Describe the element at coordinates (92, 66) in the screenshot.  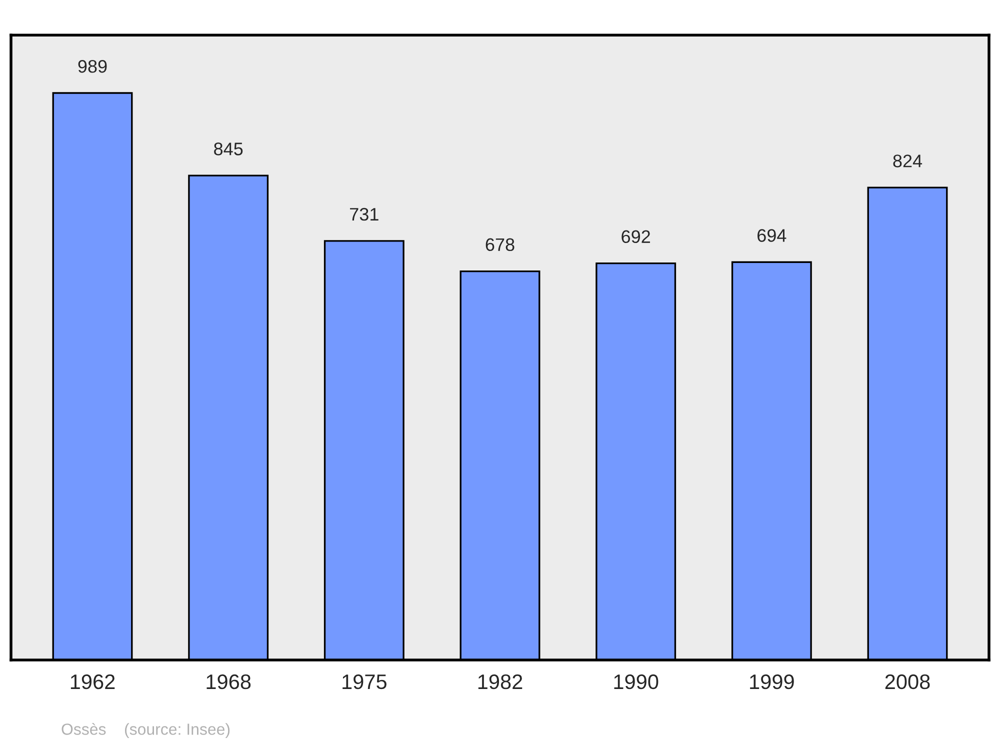
I see `data-label: 989` at that location.